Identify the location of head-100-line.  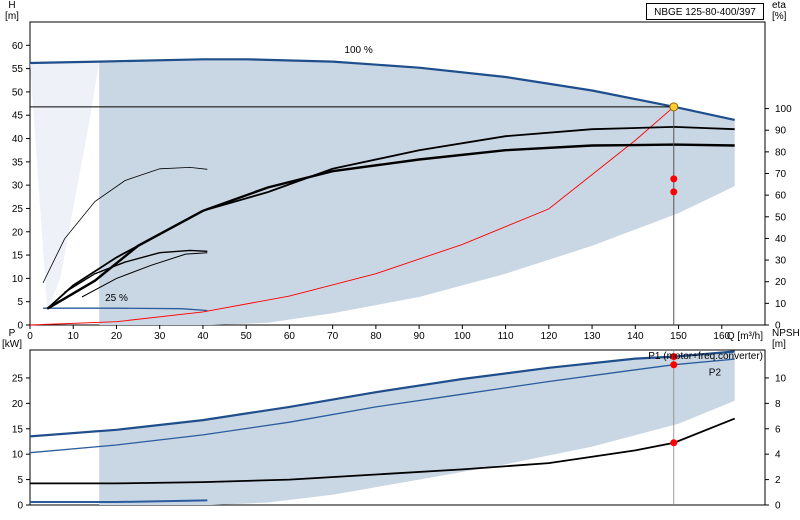
(382, 89).